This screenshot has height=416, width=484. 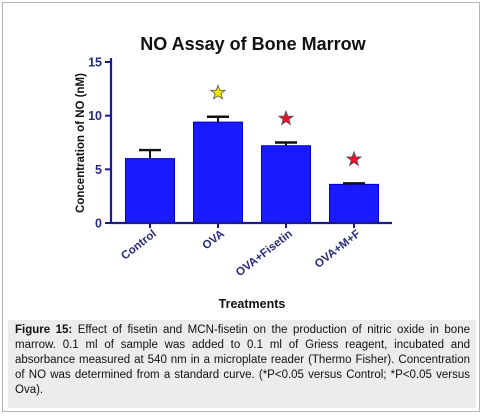 What do you see at coordinates (338, 249) in the screenshot?
I see `x-tick-label-3: OVA+M+F` at bounding box center [338, 249].